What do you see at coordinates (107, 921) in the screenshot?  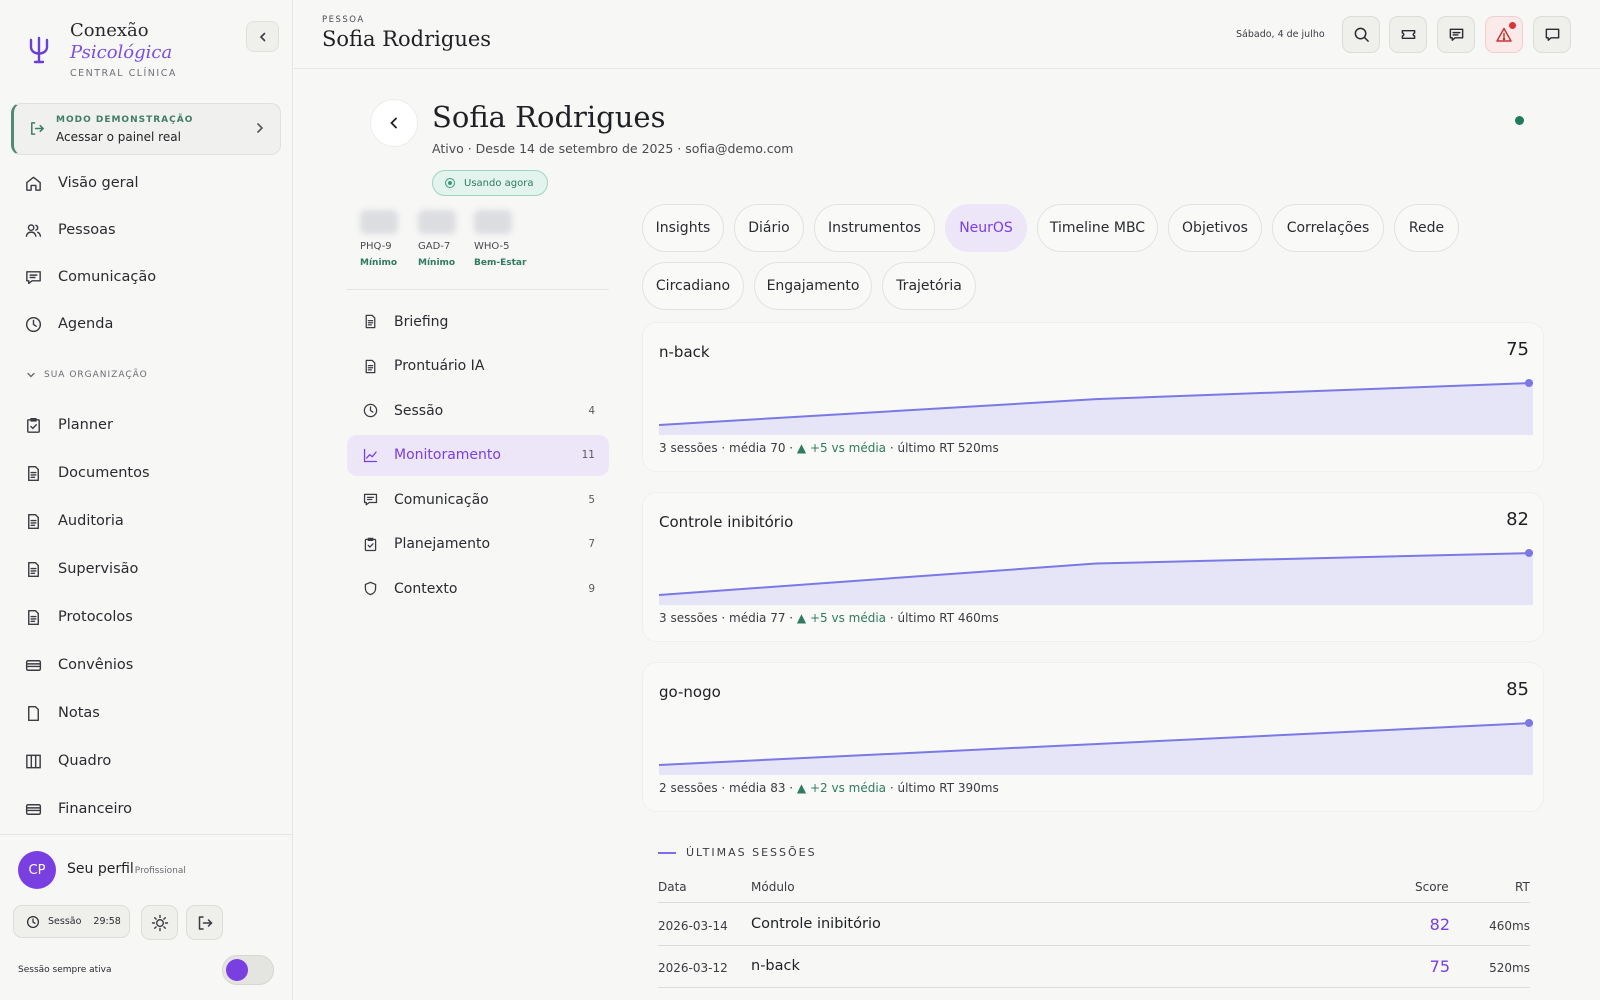 I see `session-time: 29:58` at bounding box center [107, 921].